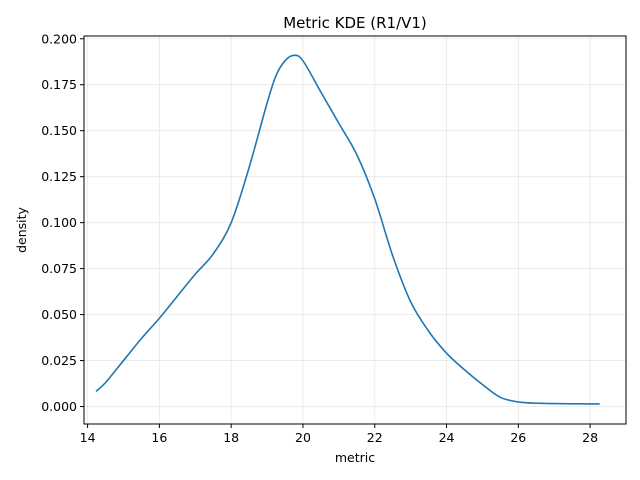 The image size is (640, 480). Describe the element at coordinates (59, 314) in the screenshot. I see `y-tick-label: 0.050` at that location.